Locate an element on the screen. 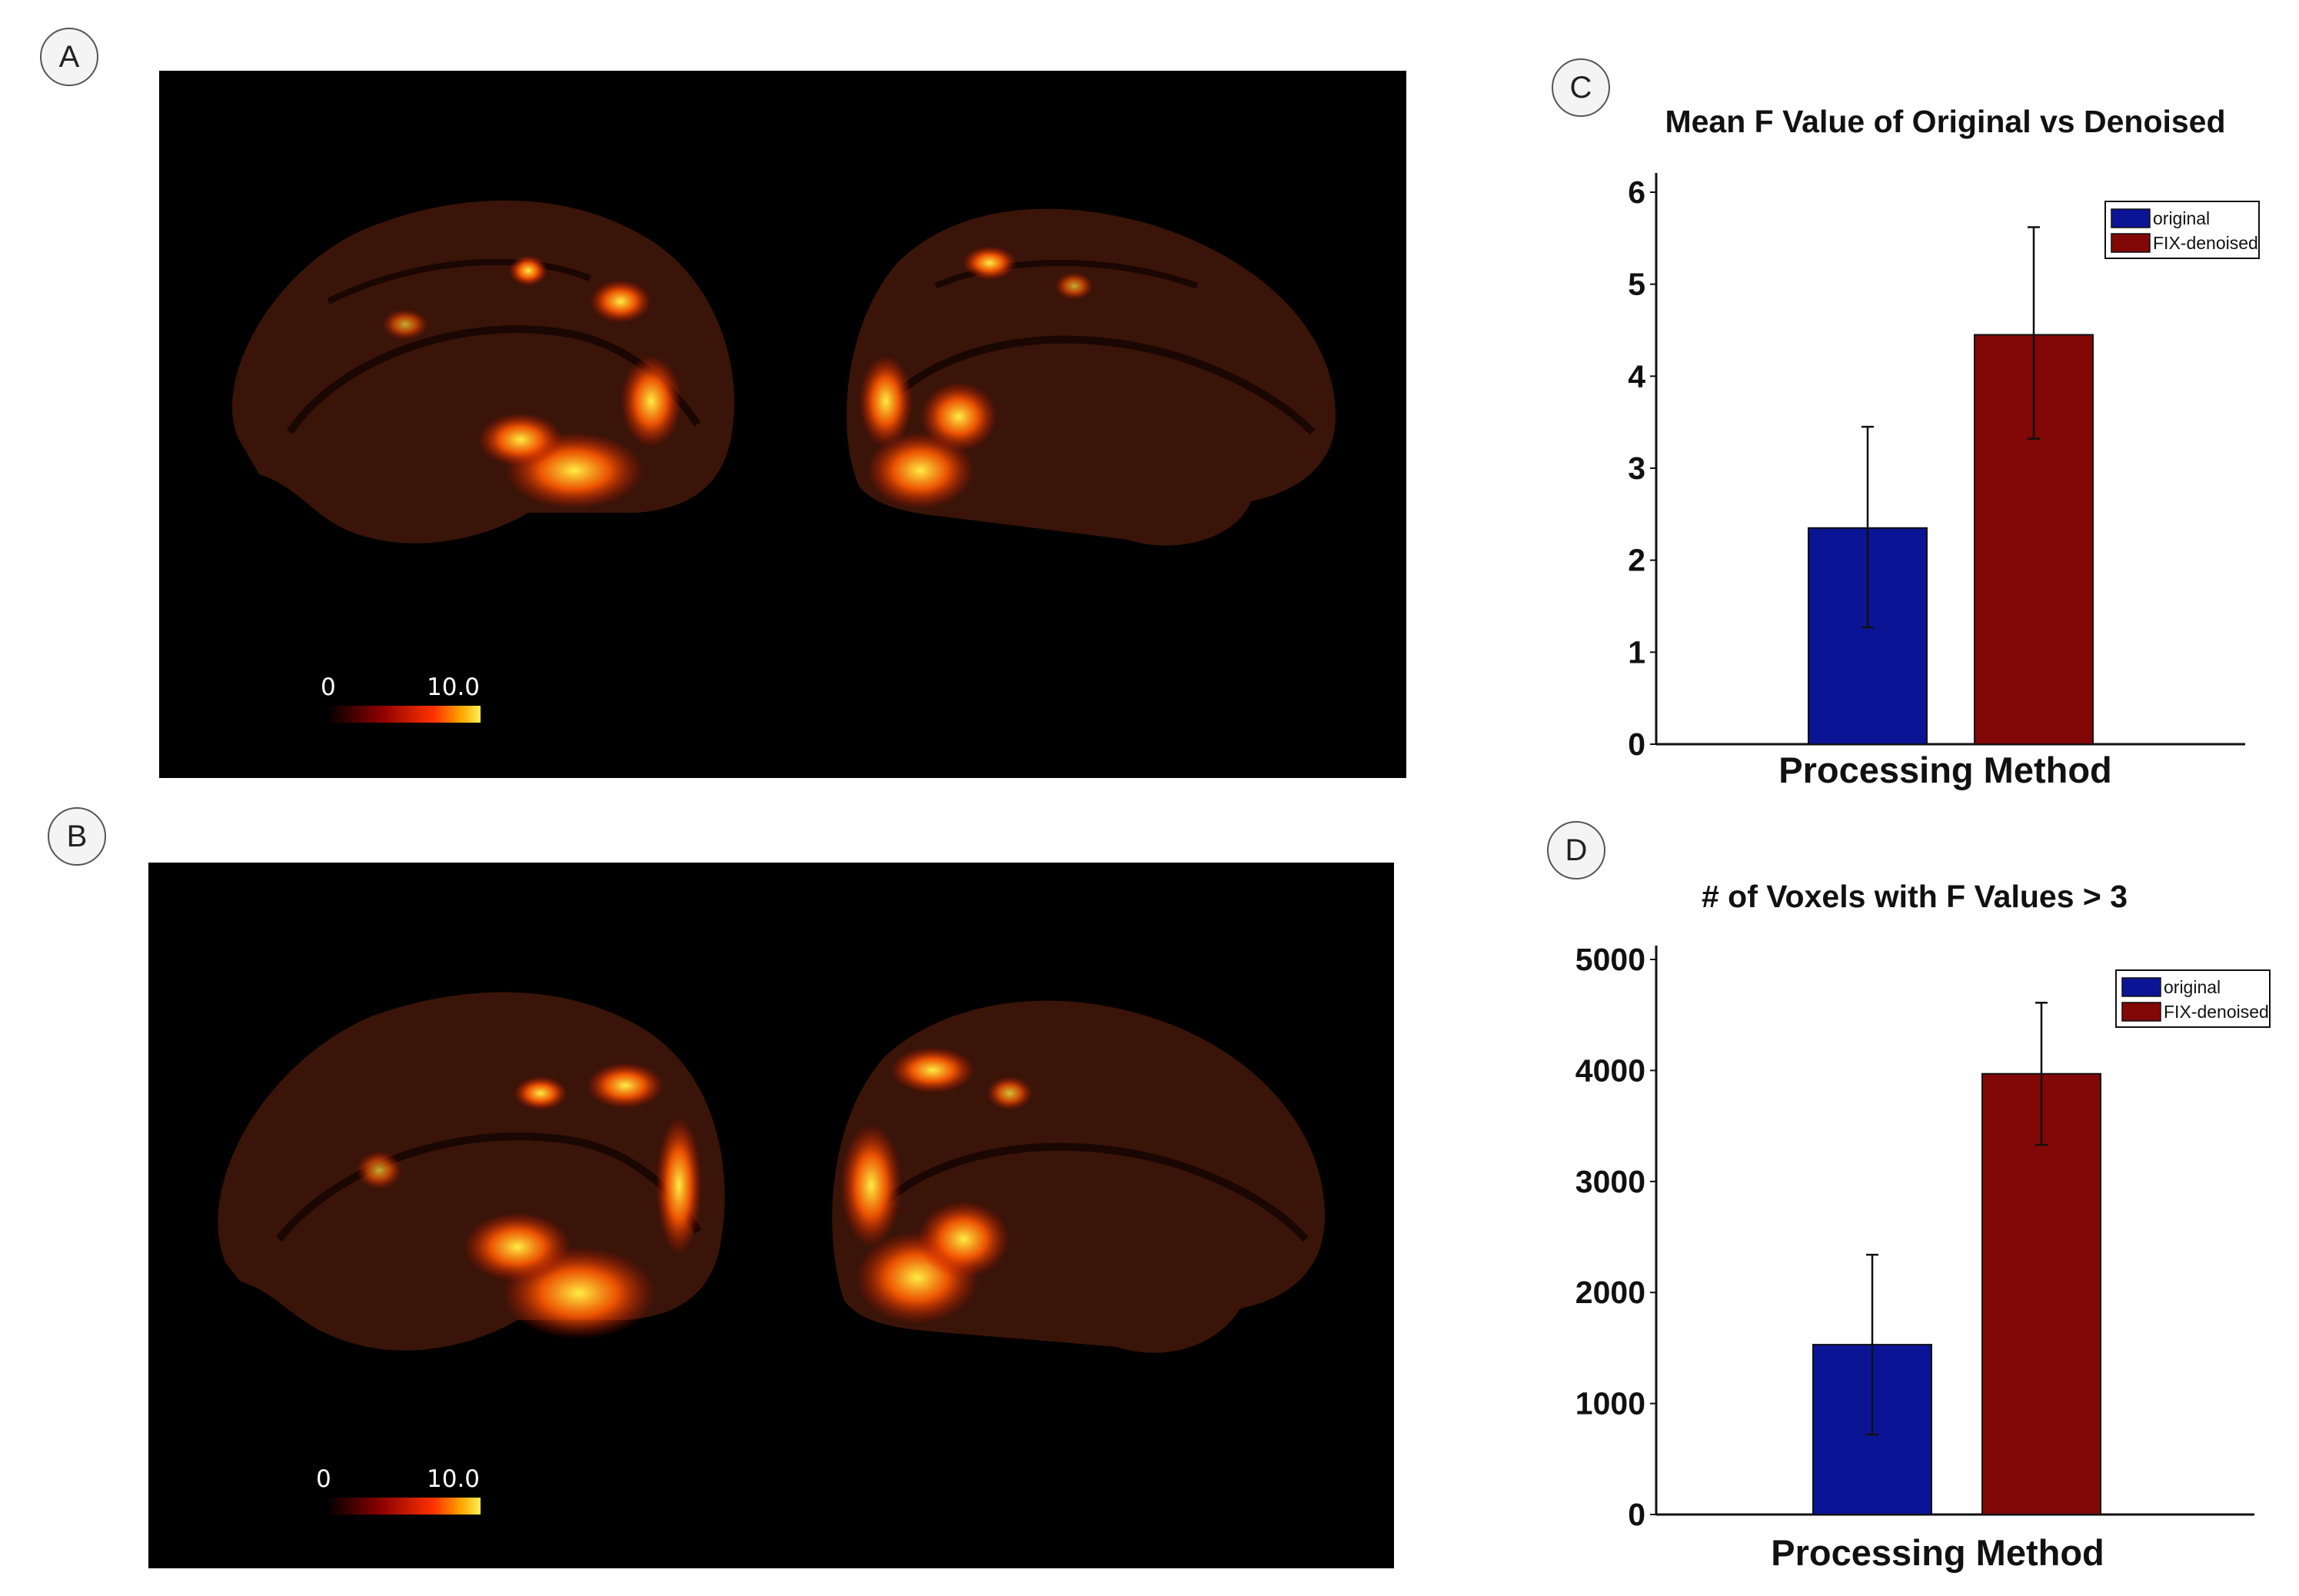  left-hemisphere-a is located at coordinates (483, 372).